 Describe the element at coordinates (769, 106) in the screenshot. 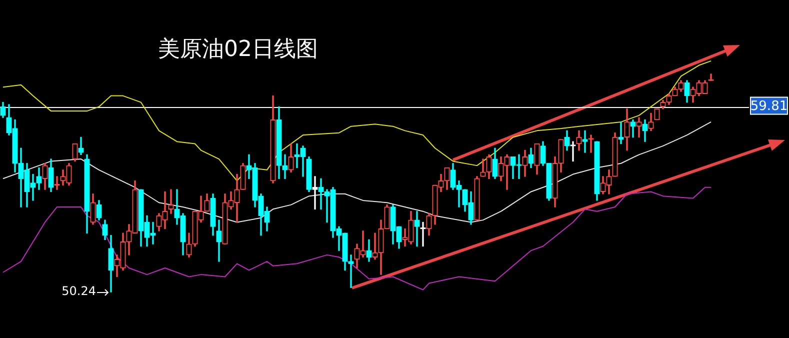

I see `text: 59.81` at that location.